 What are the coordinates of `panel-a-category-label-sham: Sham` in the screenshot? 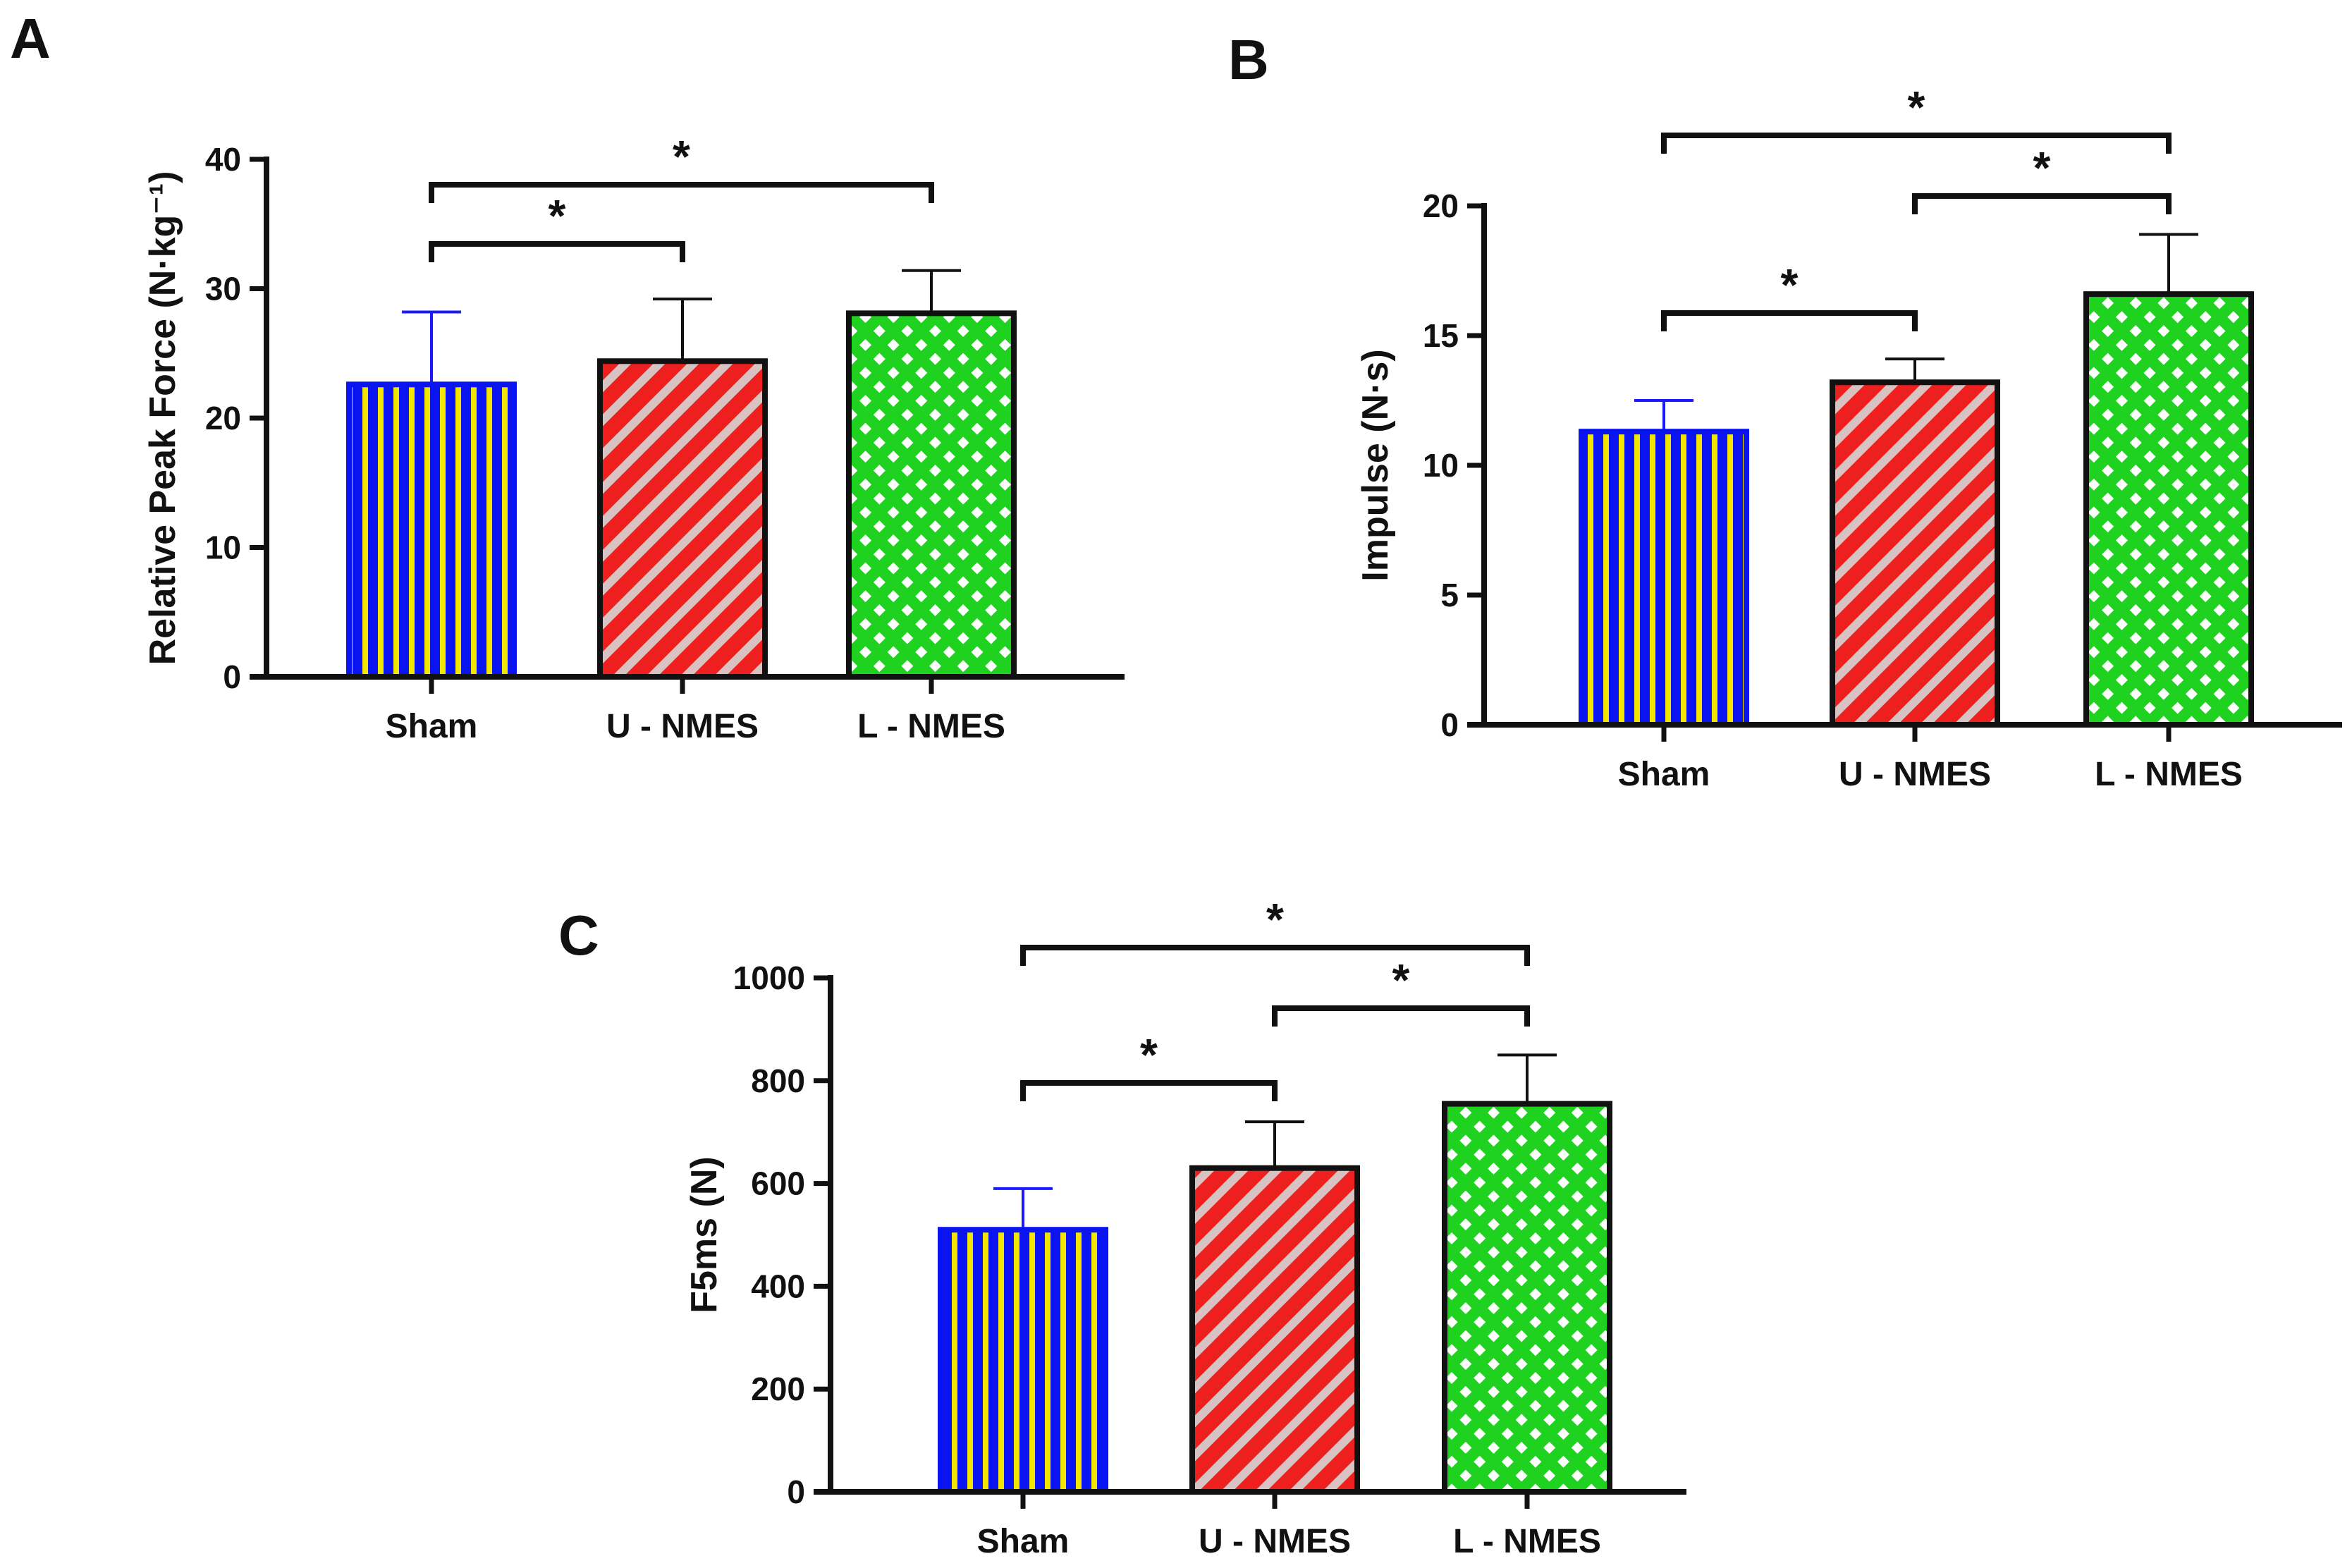 It's located at (432, 726).